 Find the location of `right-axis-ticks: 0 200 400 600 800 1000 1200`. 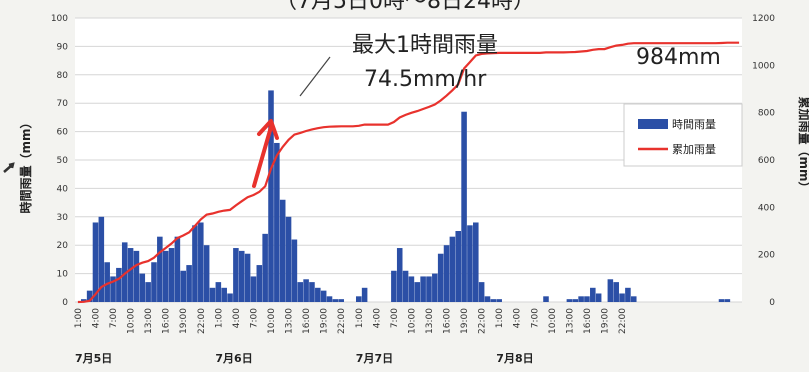

right-axis-ticks: 0 200 400 600 800 1000 1200 is located at coordinates (763, 161).